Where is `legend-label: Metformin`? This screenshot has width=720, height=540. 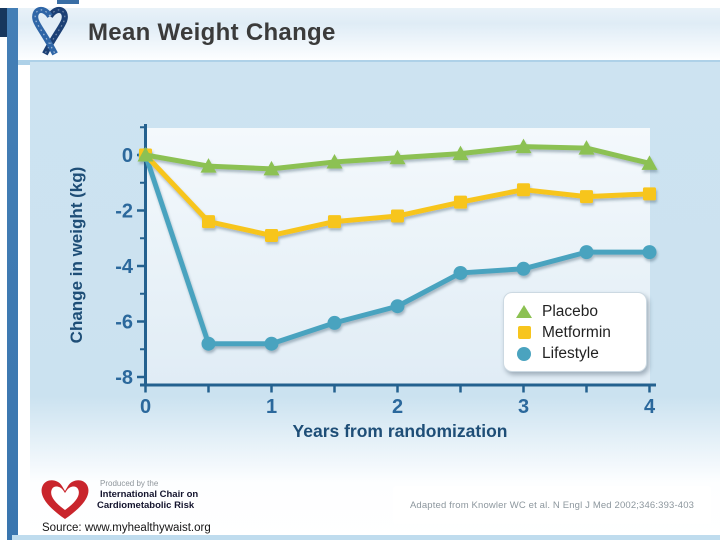 legend-label: Metformin is located at coordinates (576, 332).